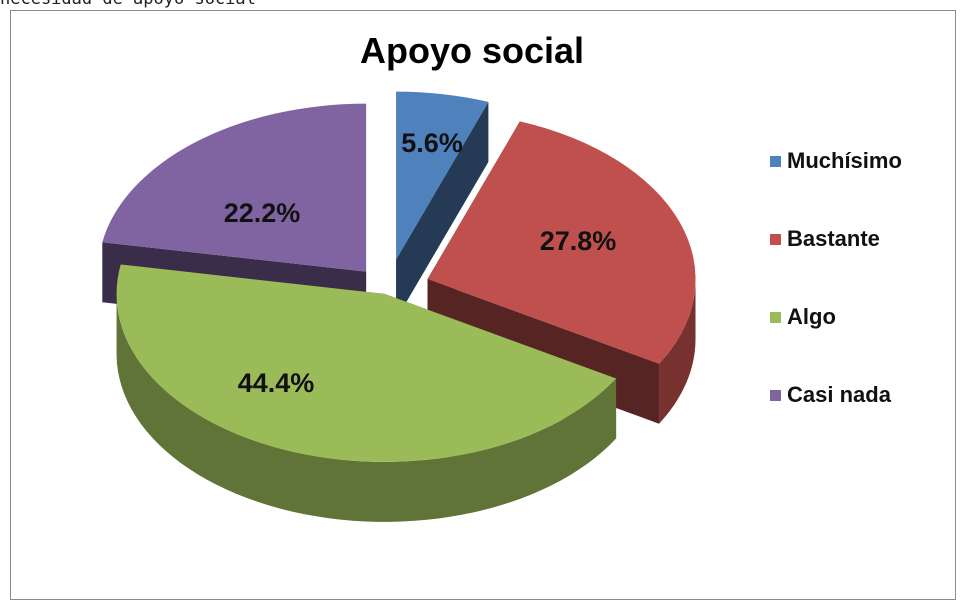 This screenshot has height=600, width=960. I want to click on slice-bastante, so click(561, 242).